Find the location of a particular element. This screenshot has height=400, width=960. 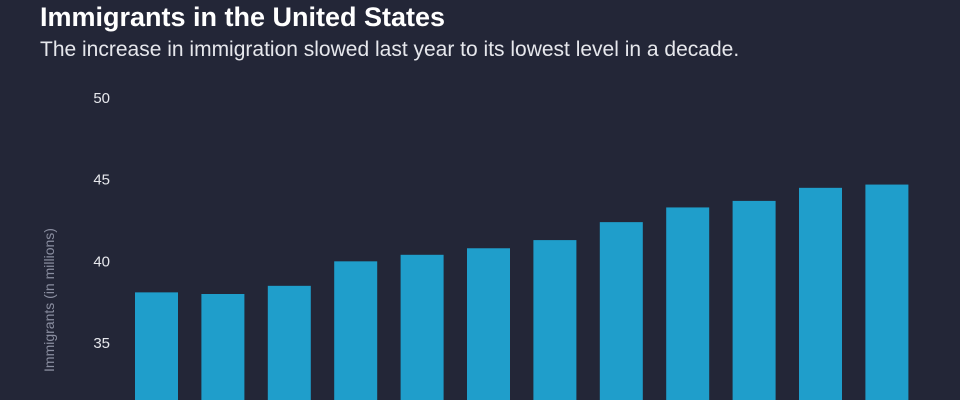

y-tick-label-45: 45 is located at coordinates (101, 180).